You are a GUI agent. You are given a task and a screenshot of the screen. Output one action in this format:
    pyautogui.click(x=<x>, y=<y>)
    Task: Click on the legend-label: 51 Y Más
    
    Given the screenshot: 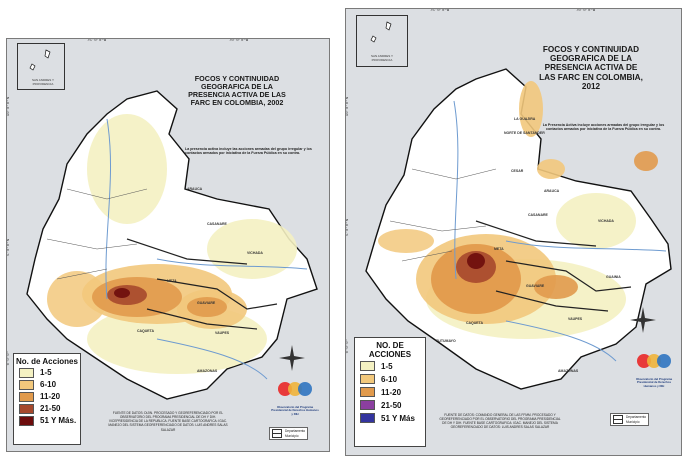 What is the action you would take?
    pyautogui.click(x=398, y=418)
    